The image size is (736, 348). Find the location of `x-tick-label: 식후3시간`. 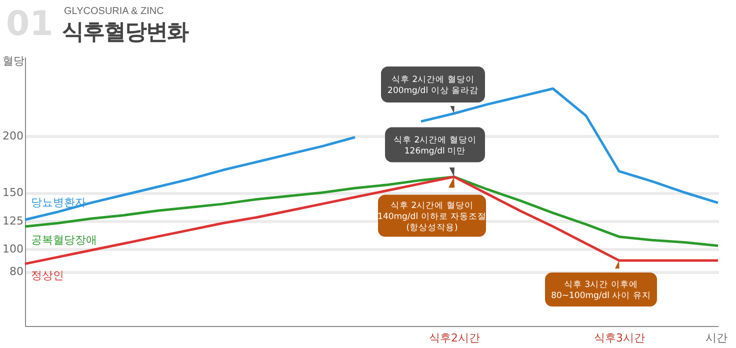

x-tick-label: 식후3시간 is located at coordinates (619, 338).